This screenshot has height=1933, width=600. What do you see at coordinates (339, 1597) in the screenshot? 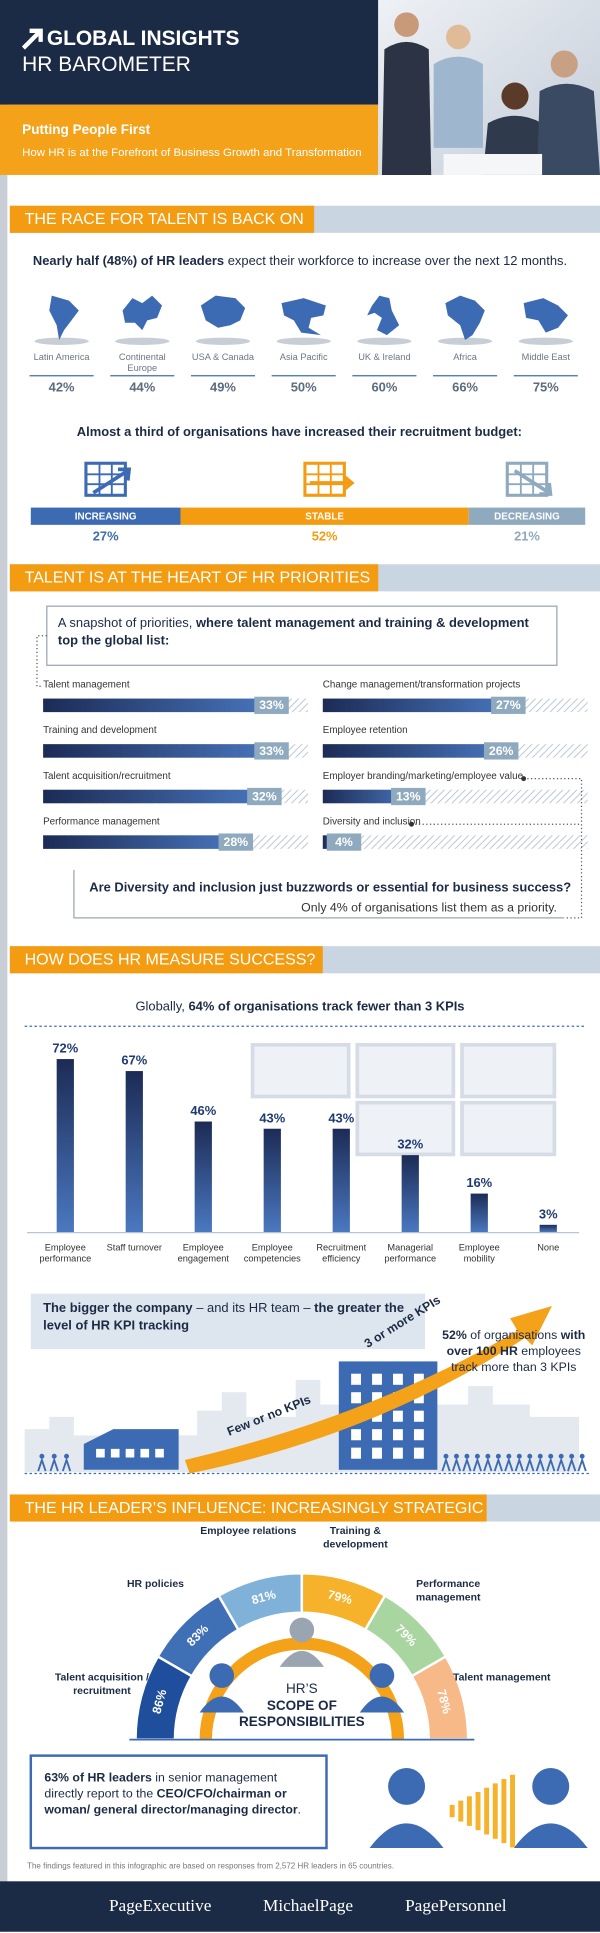
I see `influence-value: 79%` at bounding box center [339, 1597].